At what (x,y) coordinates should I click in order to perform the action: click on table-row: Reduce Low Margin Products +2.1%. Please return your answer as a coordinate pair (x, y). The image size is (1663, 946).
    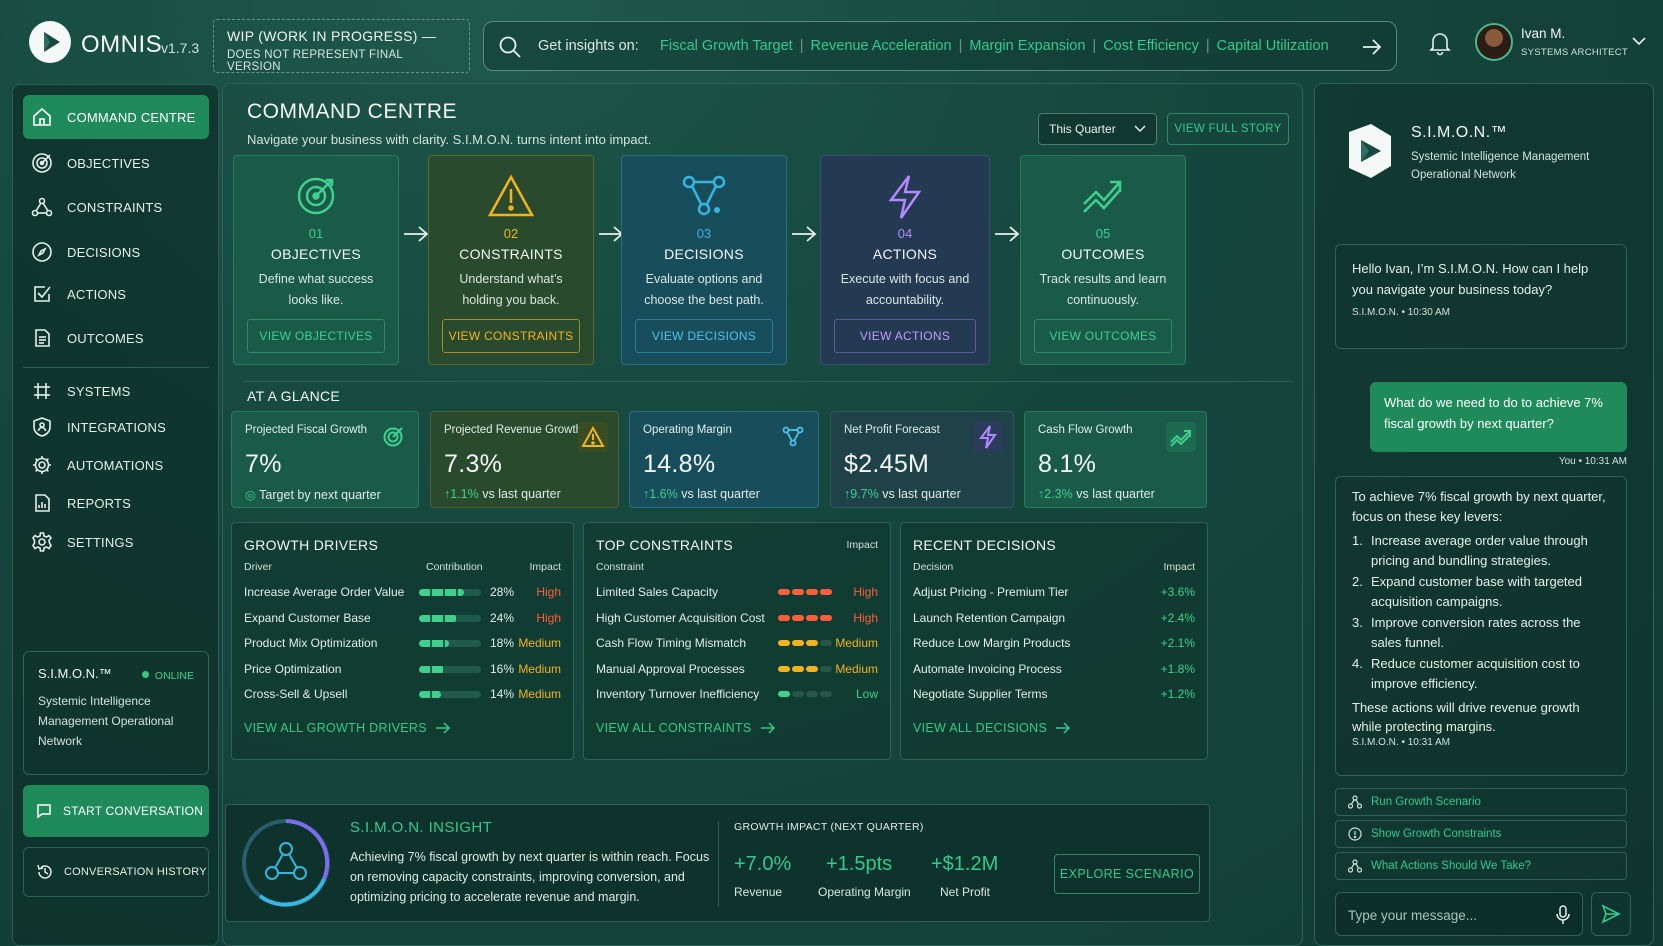
    Looking at the image, I should click on (1054, 645).